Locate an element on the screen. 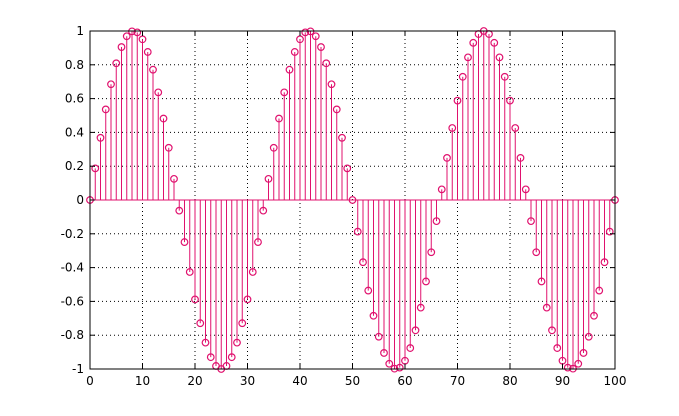 This screenshot has height=416, width=679. x-tick-label: 50 is located at coordinates (352, 381).